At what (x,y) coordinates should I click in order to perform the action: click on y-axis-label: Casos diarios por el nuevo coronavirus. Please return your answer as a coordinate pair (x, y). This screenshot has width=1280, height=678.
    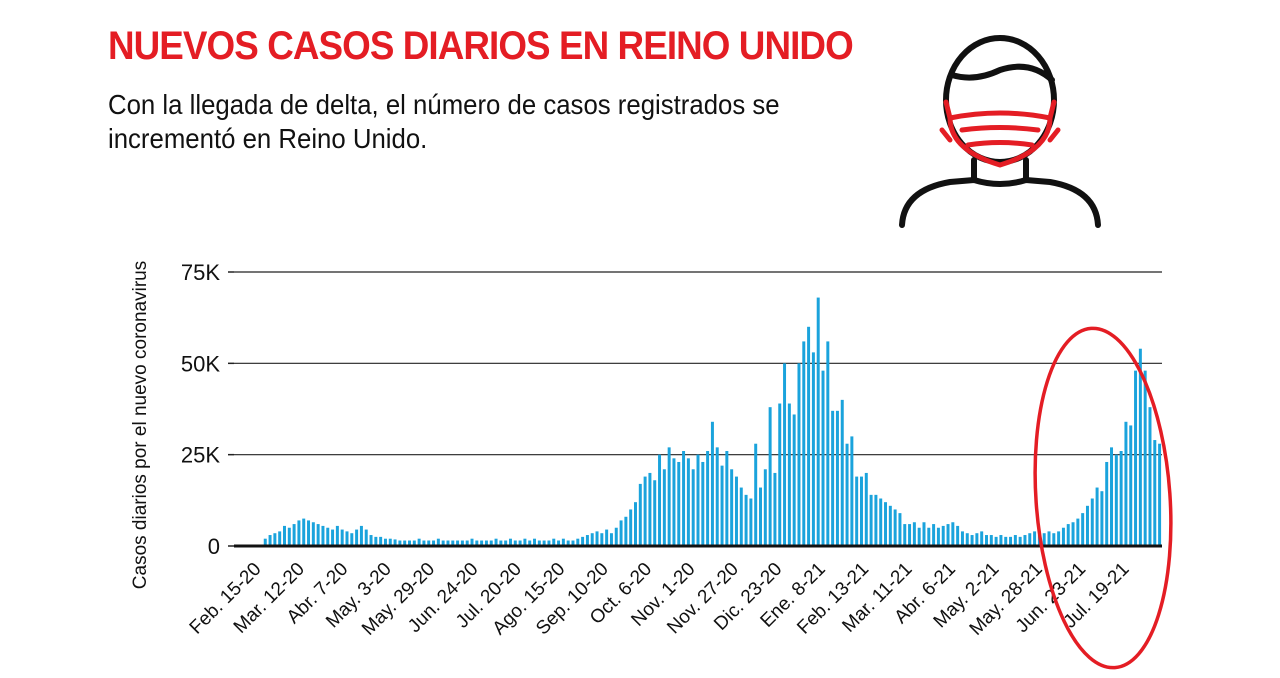
    Looking at the image, I should click on (140, 425).